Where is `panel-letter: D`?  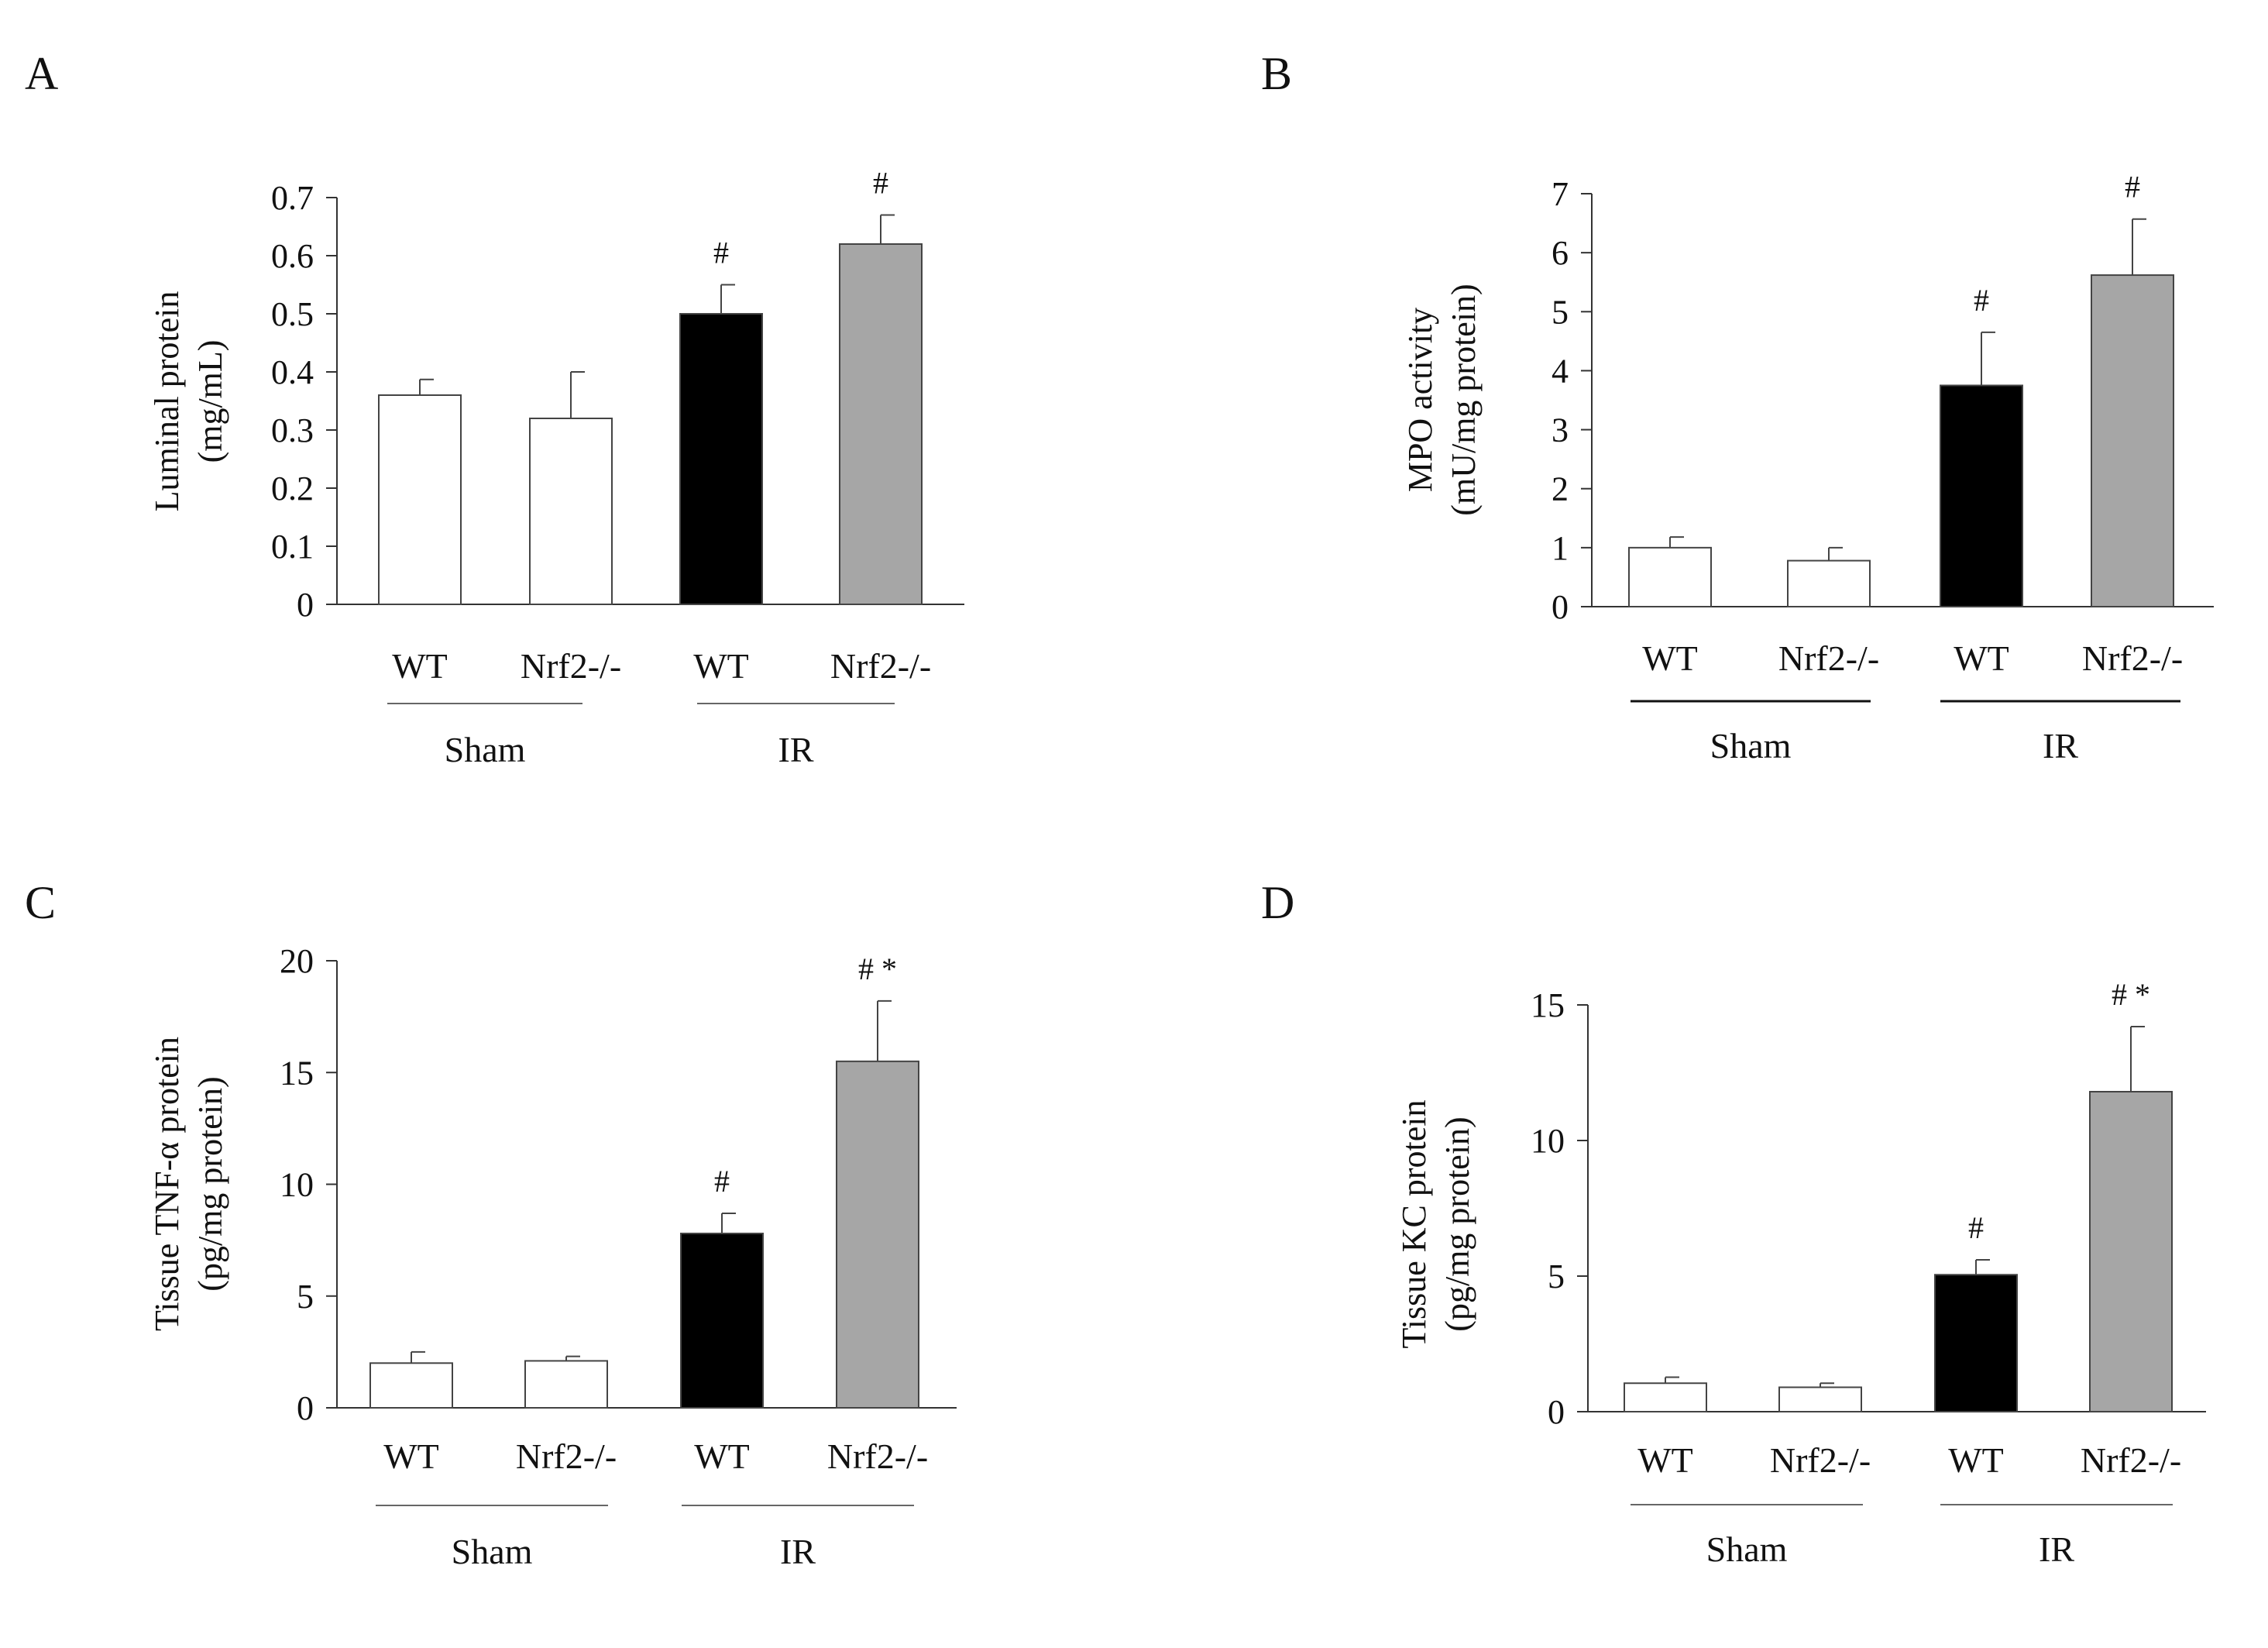 panel-letter: D is located at coordinates (1277, 902).